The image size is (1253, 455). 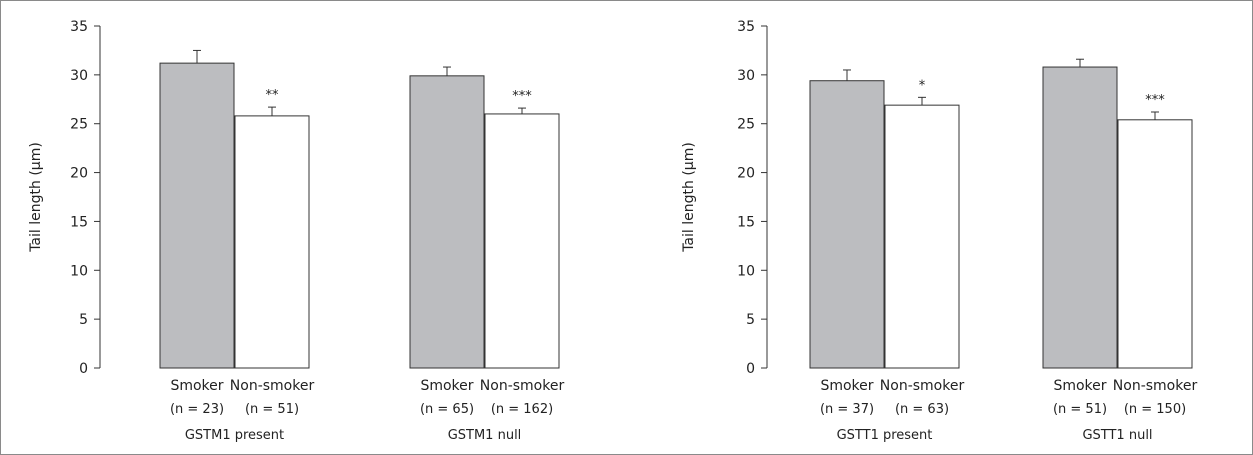 I want to click on group-label: GSTM1 null, so click(x=485, y=435).